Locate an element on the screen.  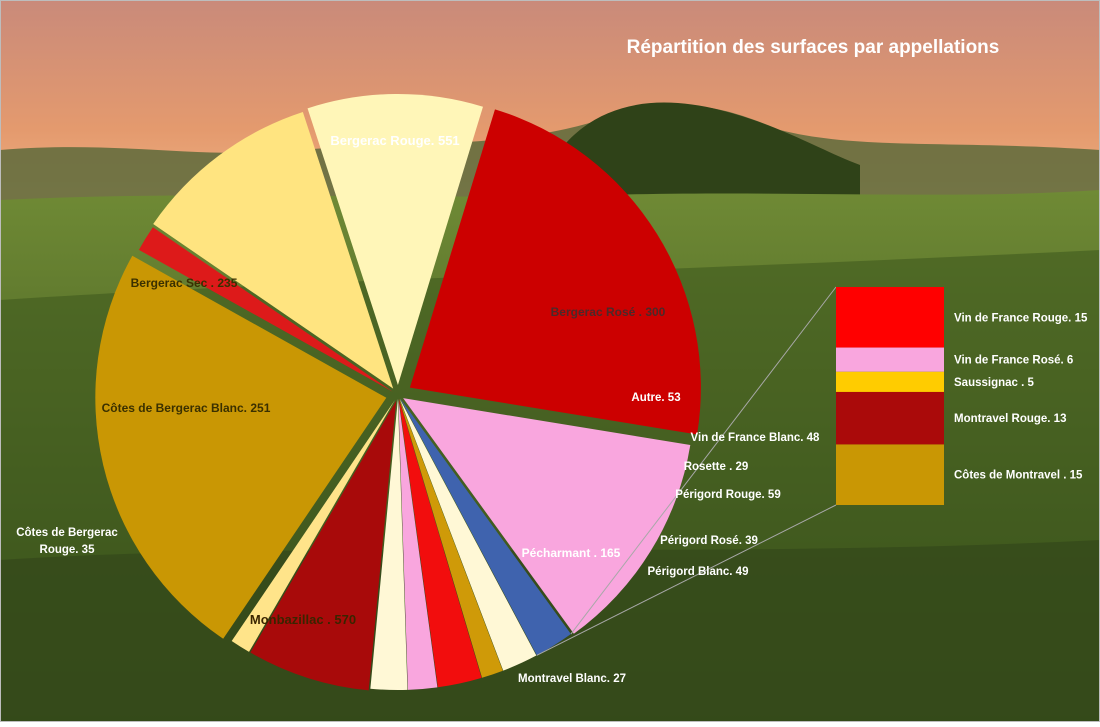
pie-slice-cotes-de-bergerac-blanc is located at coordinates (273, 250).